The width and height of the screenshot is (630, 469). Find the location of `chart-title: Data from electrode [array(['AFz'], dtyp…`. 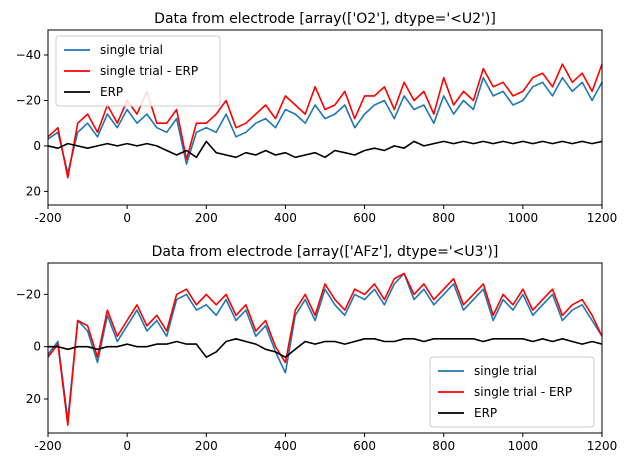

chart-title: Data from electrode [array(['AFz'], dtyp… is located at coordinates (325, 252).